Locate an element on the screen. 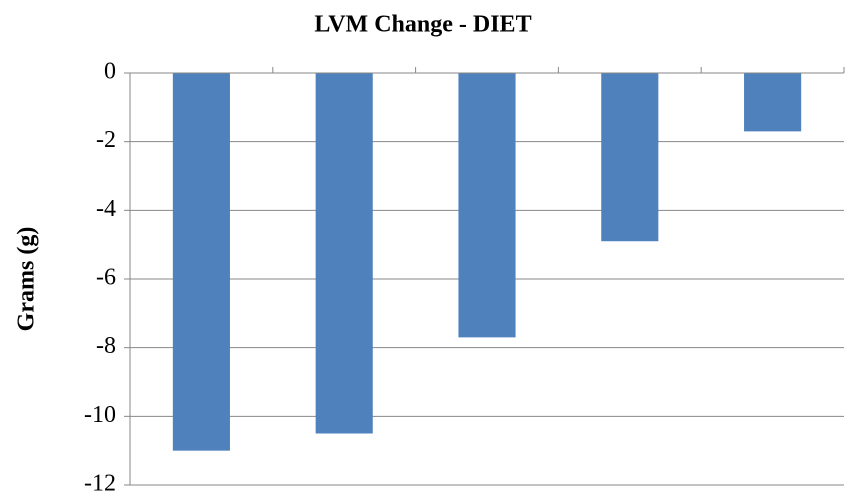 The height and width of the screenshot is (503, 845). y-tick-label: -12 is located at coordinates (100, 484).